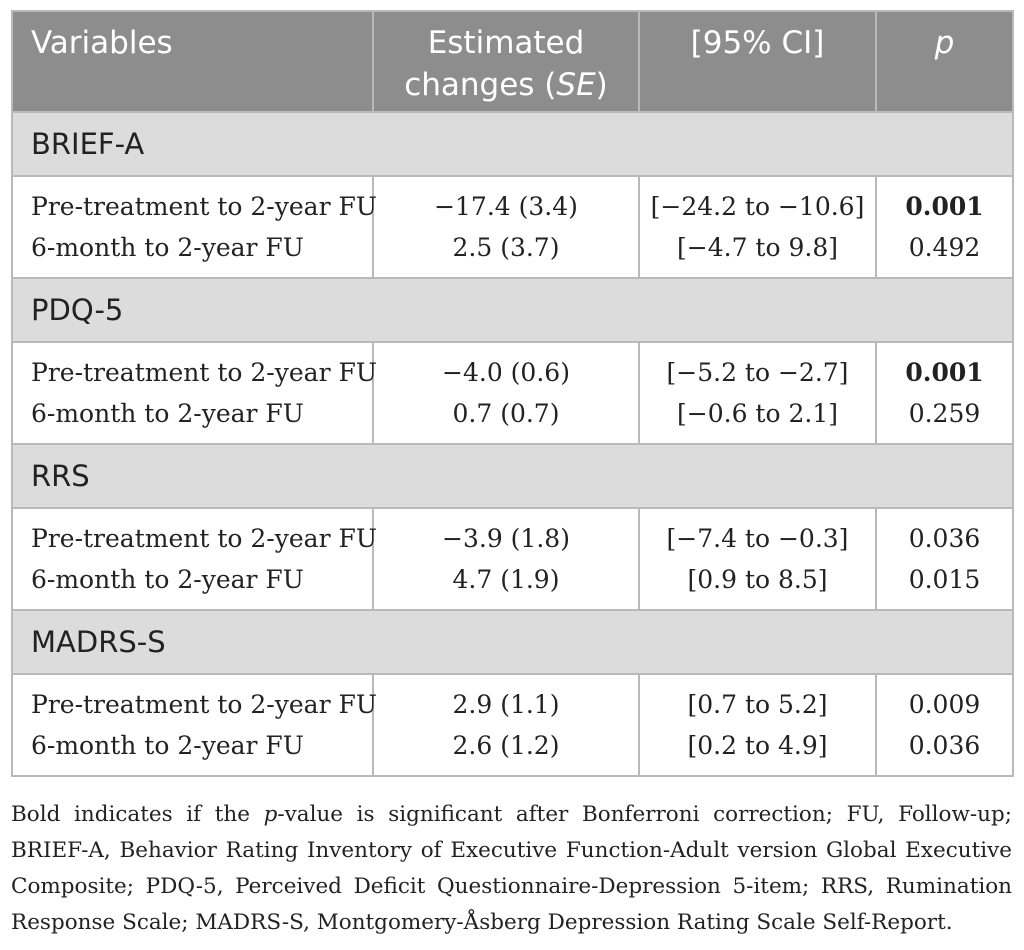 The height and width of the screenshot is (950, 1024). Describe the element at coordinates (757, 393) in the screenshot. I see `ci-cell: [−5.2 to −2.7] [−0.6 to 2.1]` at that location.